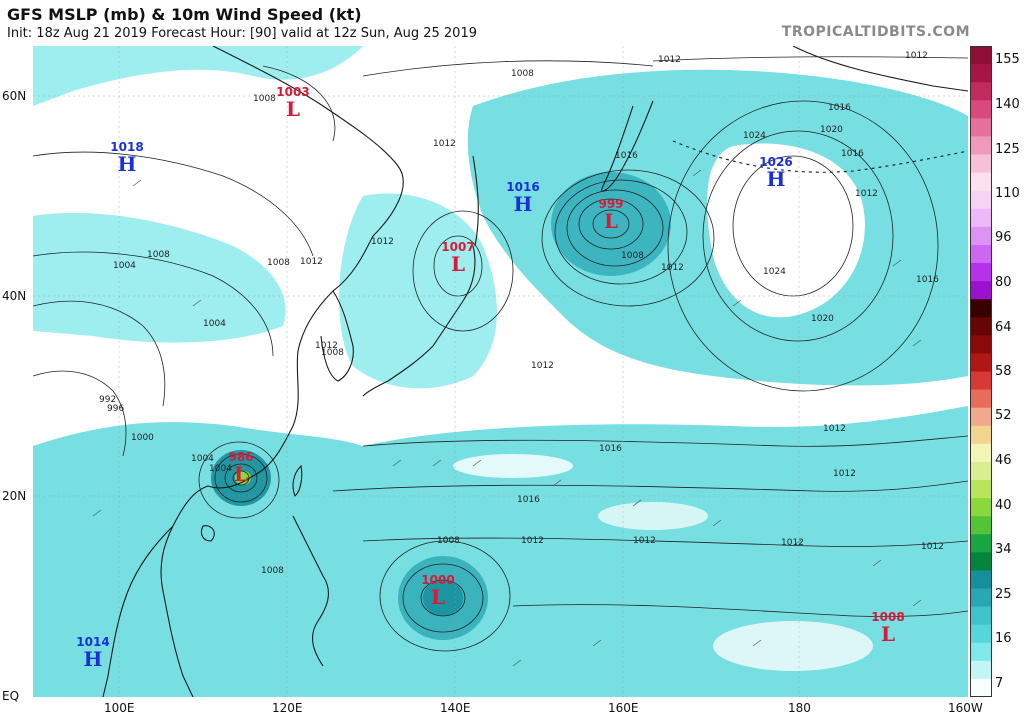 The height and width of the screenshot is (717, 1024). Describe the element at coordinates (220, 469) in the screenshot. I see `isobar-label: 1004` at that location.